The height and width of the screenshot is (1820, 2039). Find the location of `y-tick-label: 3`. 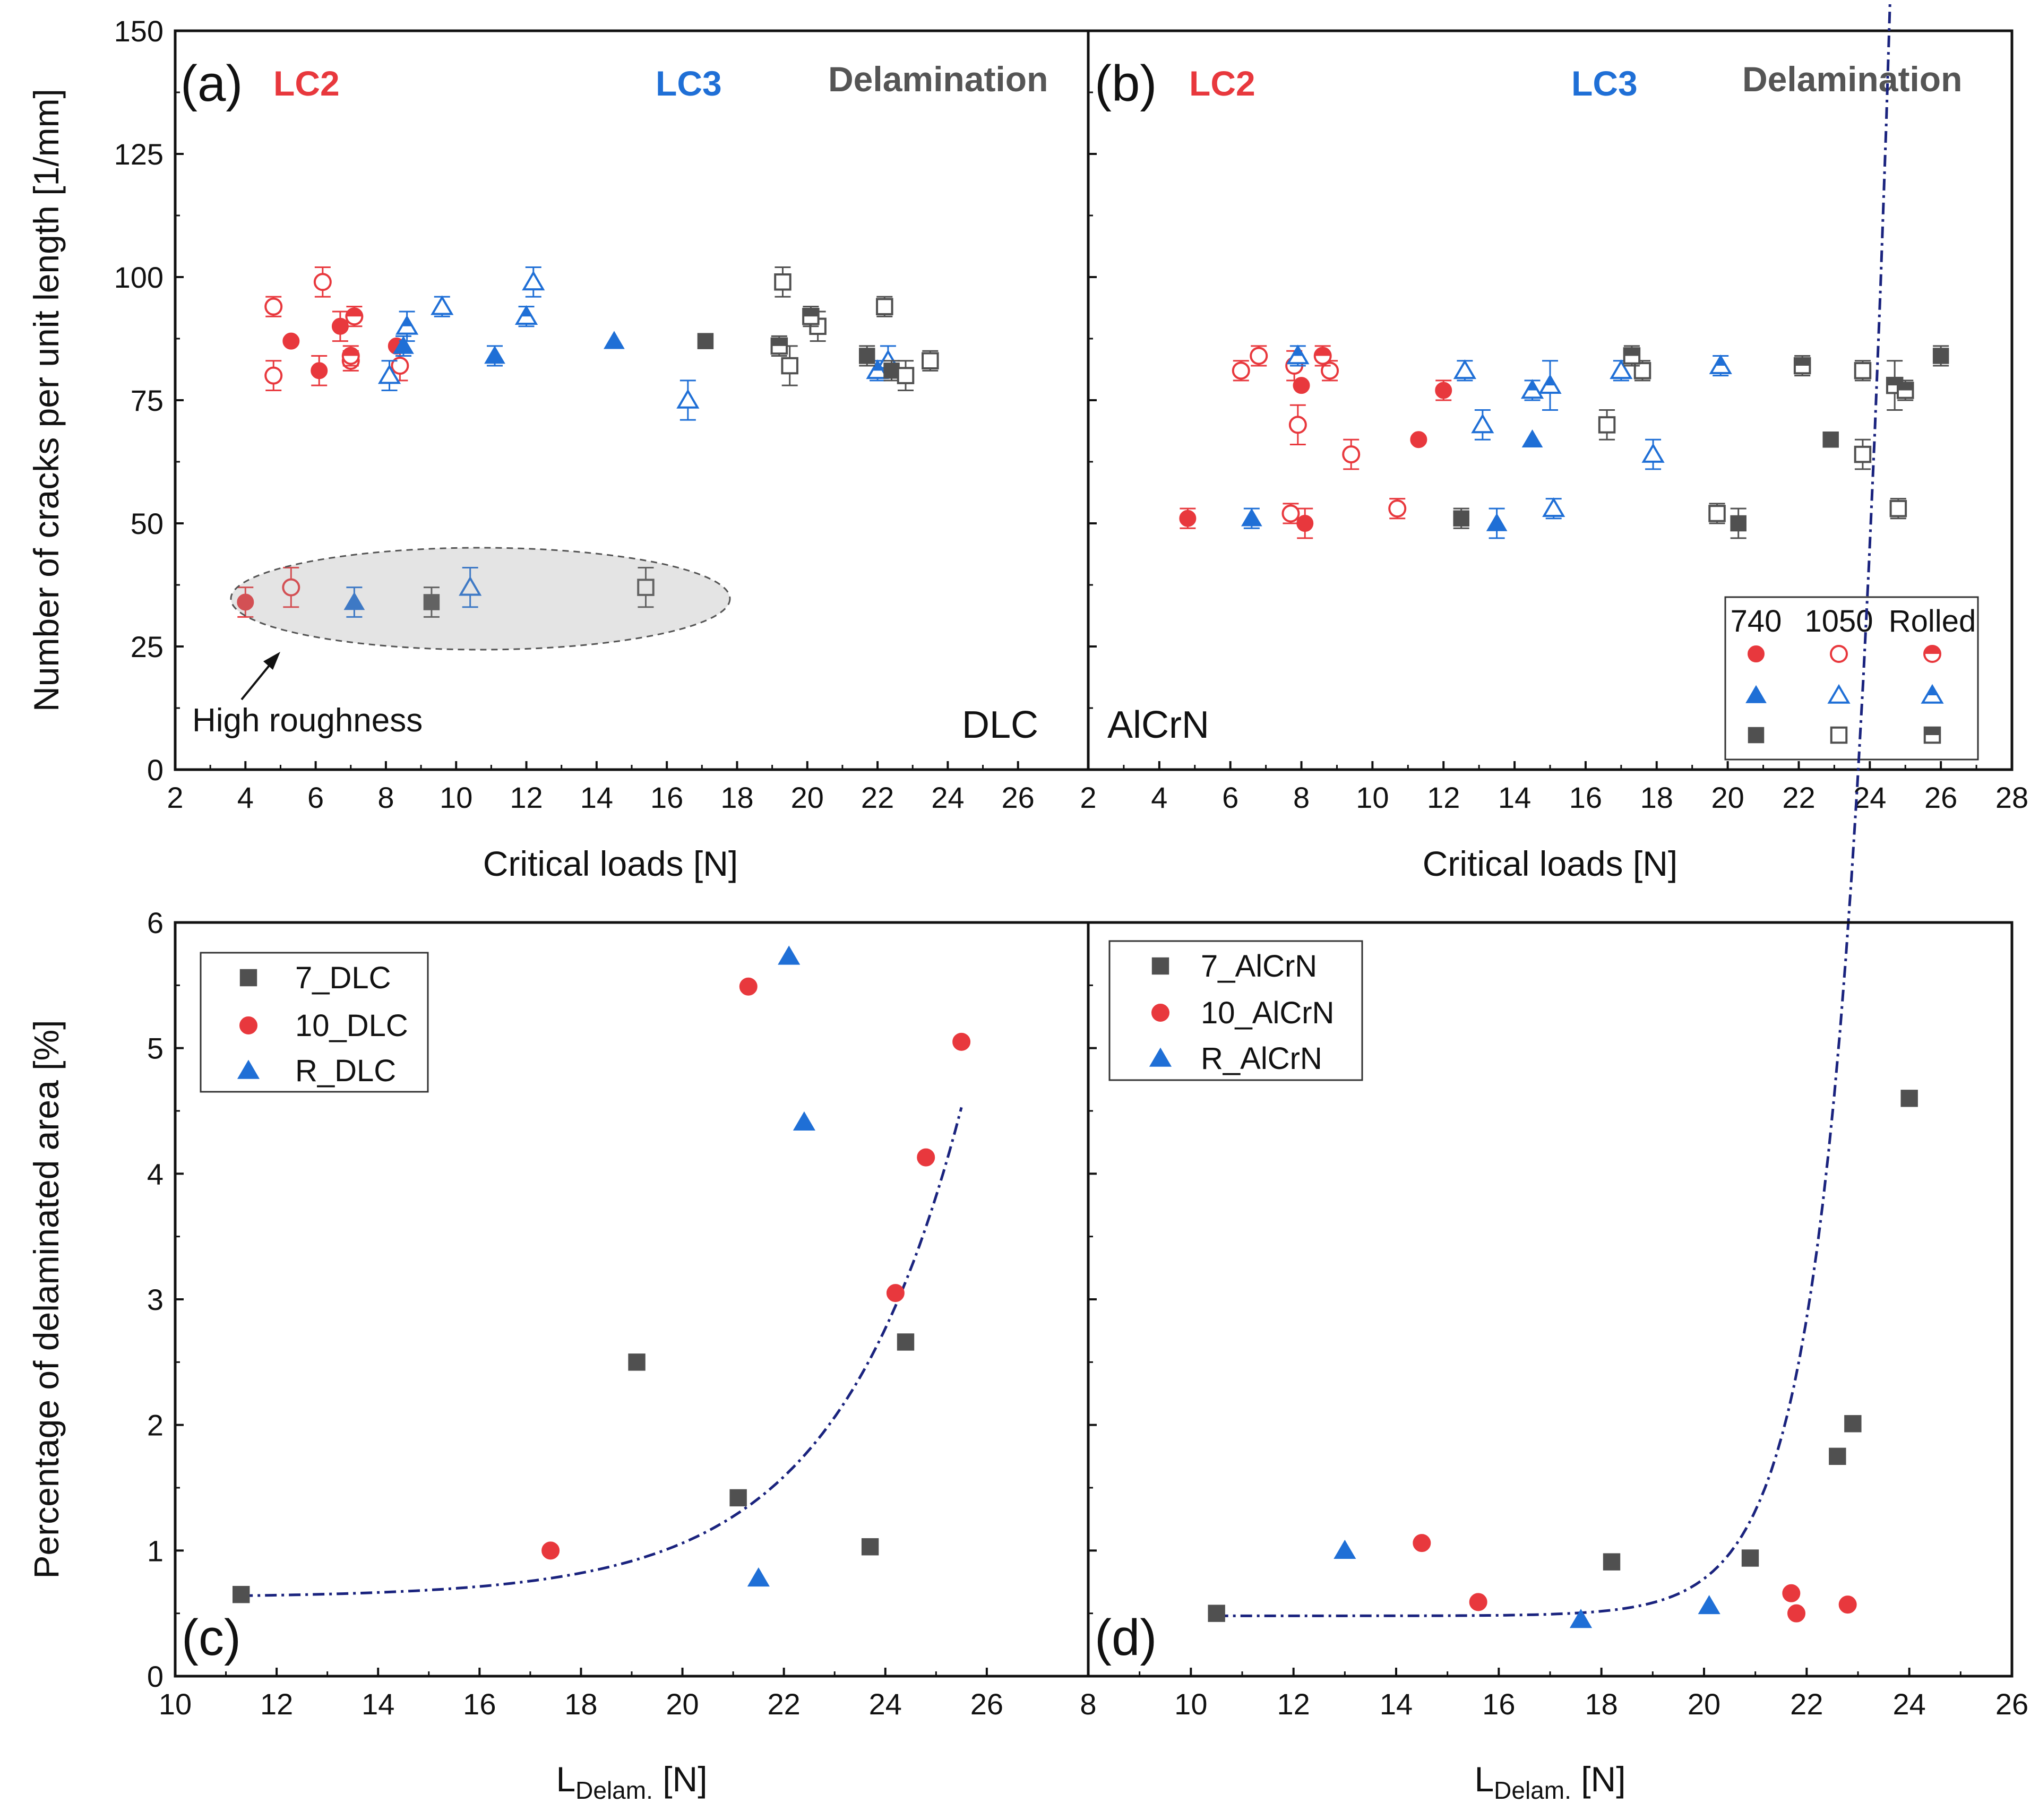

y-tick-label: 3 is located at coordinates (155, 1299).